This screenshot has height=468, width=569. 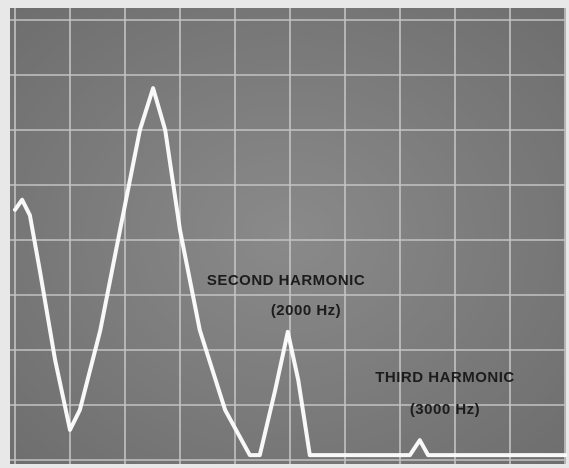 I want to click on annotation: (3000 Hz), so click(x=445, y=409).